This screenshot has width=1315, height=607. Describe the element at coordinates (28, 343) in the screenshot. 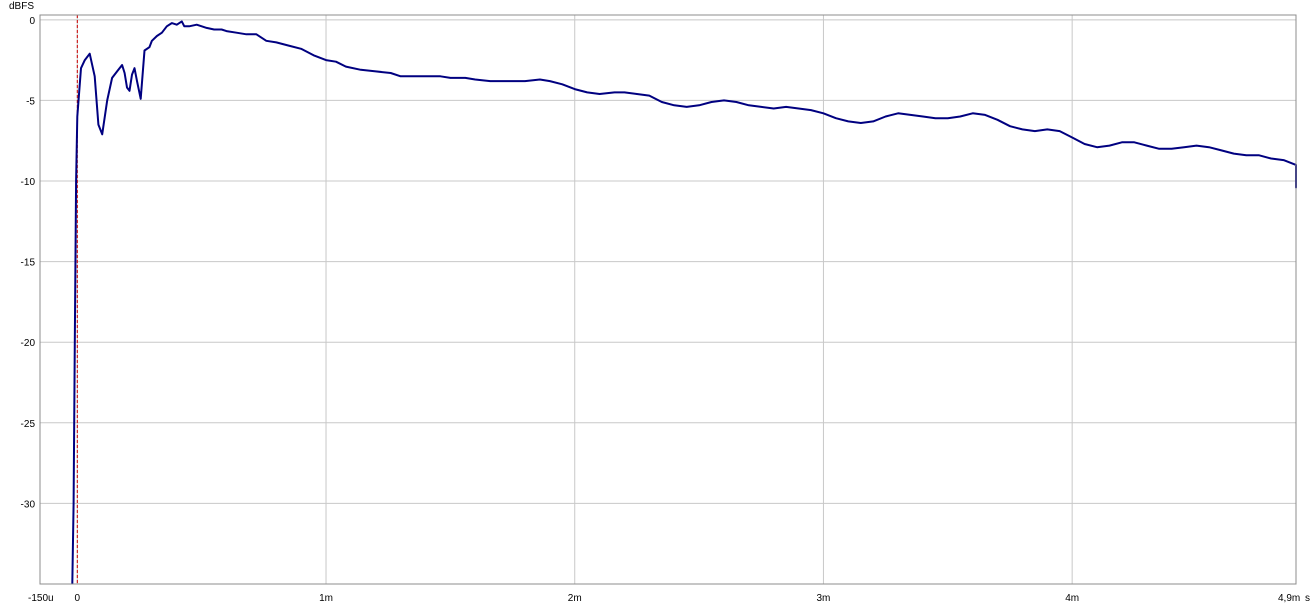

I see `y-tick-label: -20` at that location.